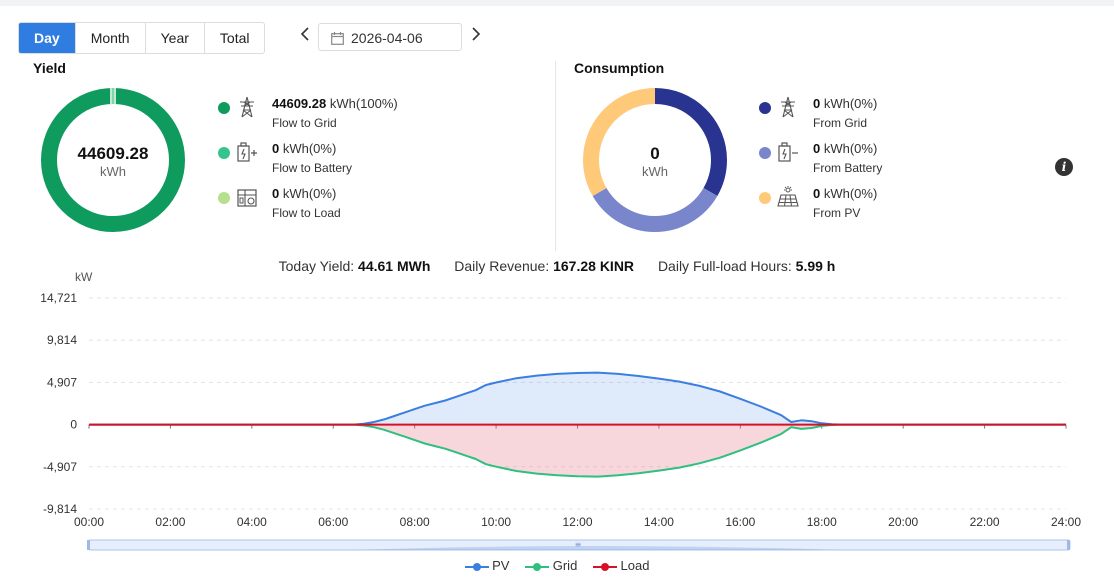  I want to click on chart-legend: PV Grid Load, so click(557, 565).